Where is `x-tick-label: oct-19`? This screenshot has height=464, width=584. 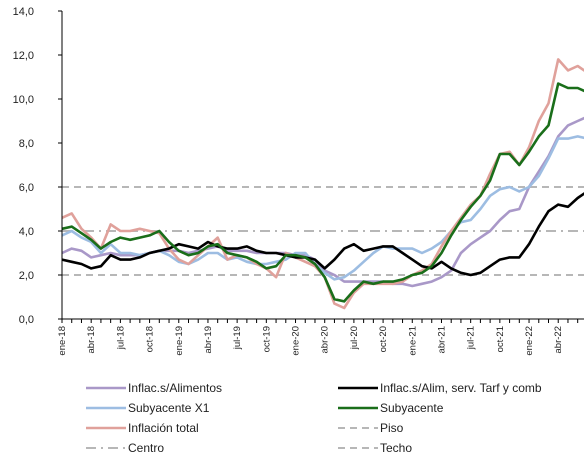
x-tick-label: oct-19 is located at coordinates (266, 339).